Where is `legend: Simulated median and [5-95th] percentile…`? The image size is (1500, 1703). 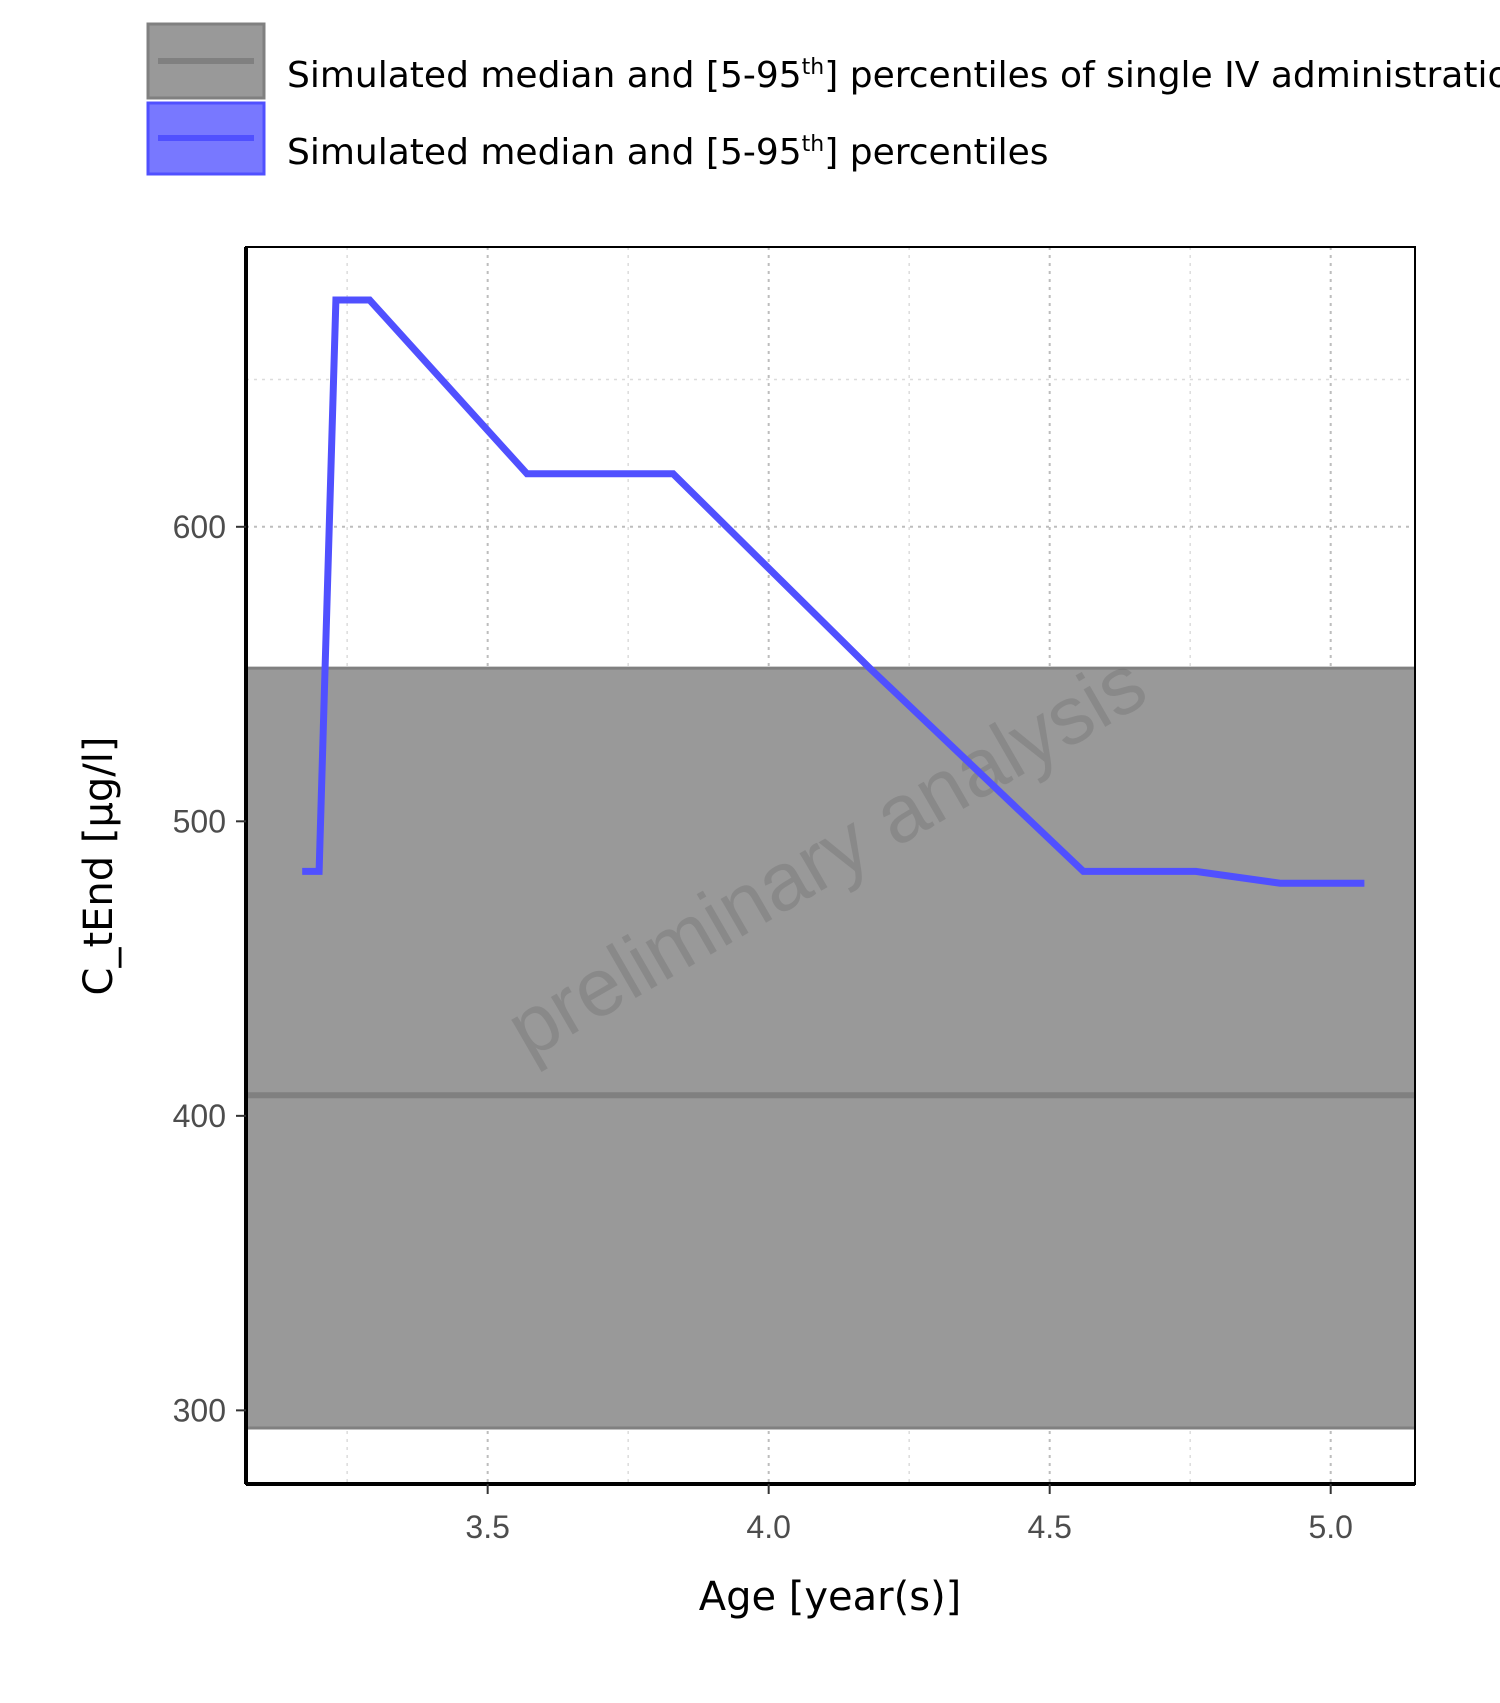 legend: Simulated median and [5-95th] percentile… is located at coordinates (823, 99).